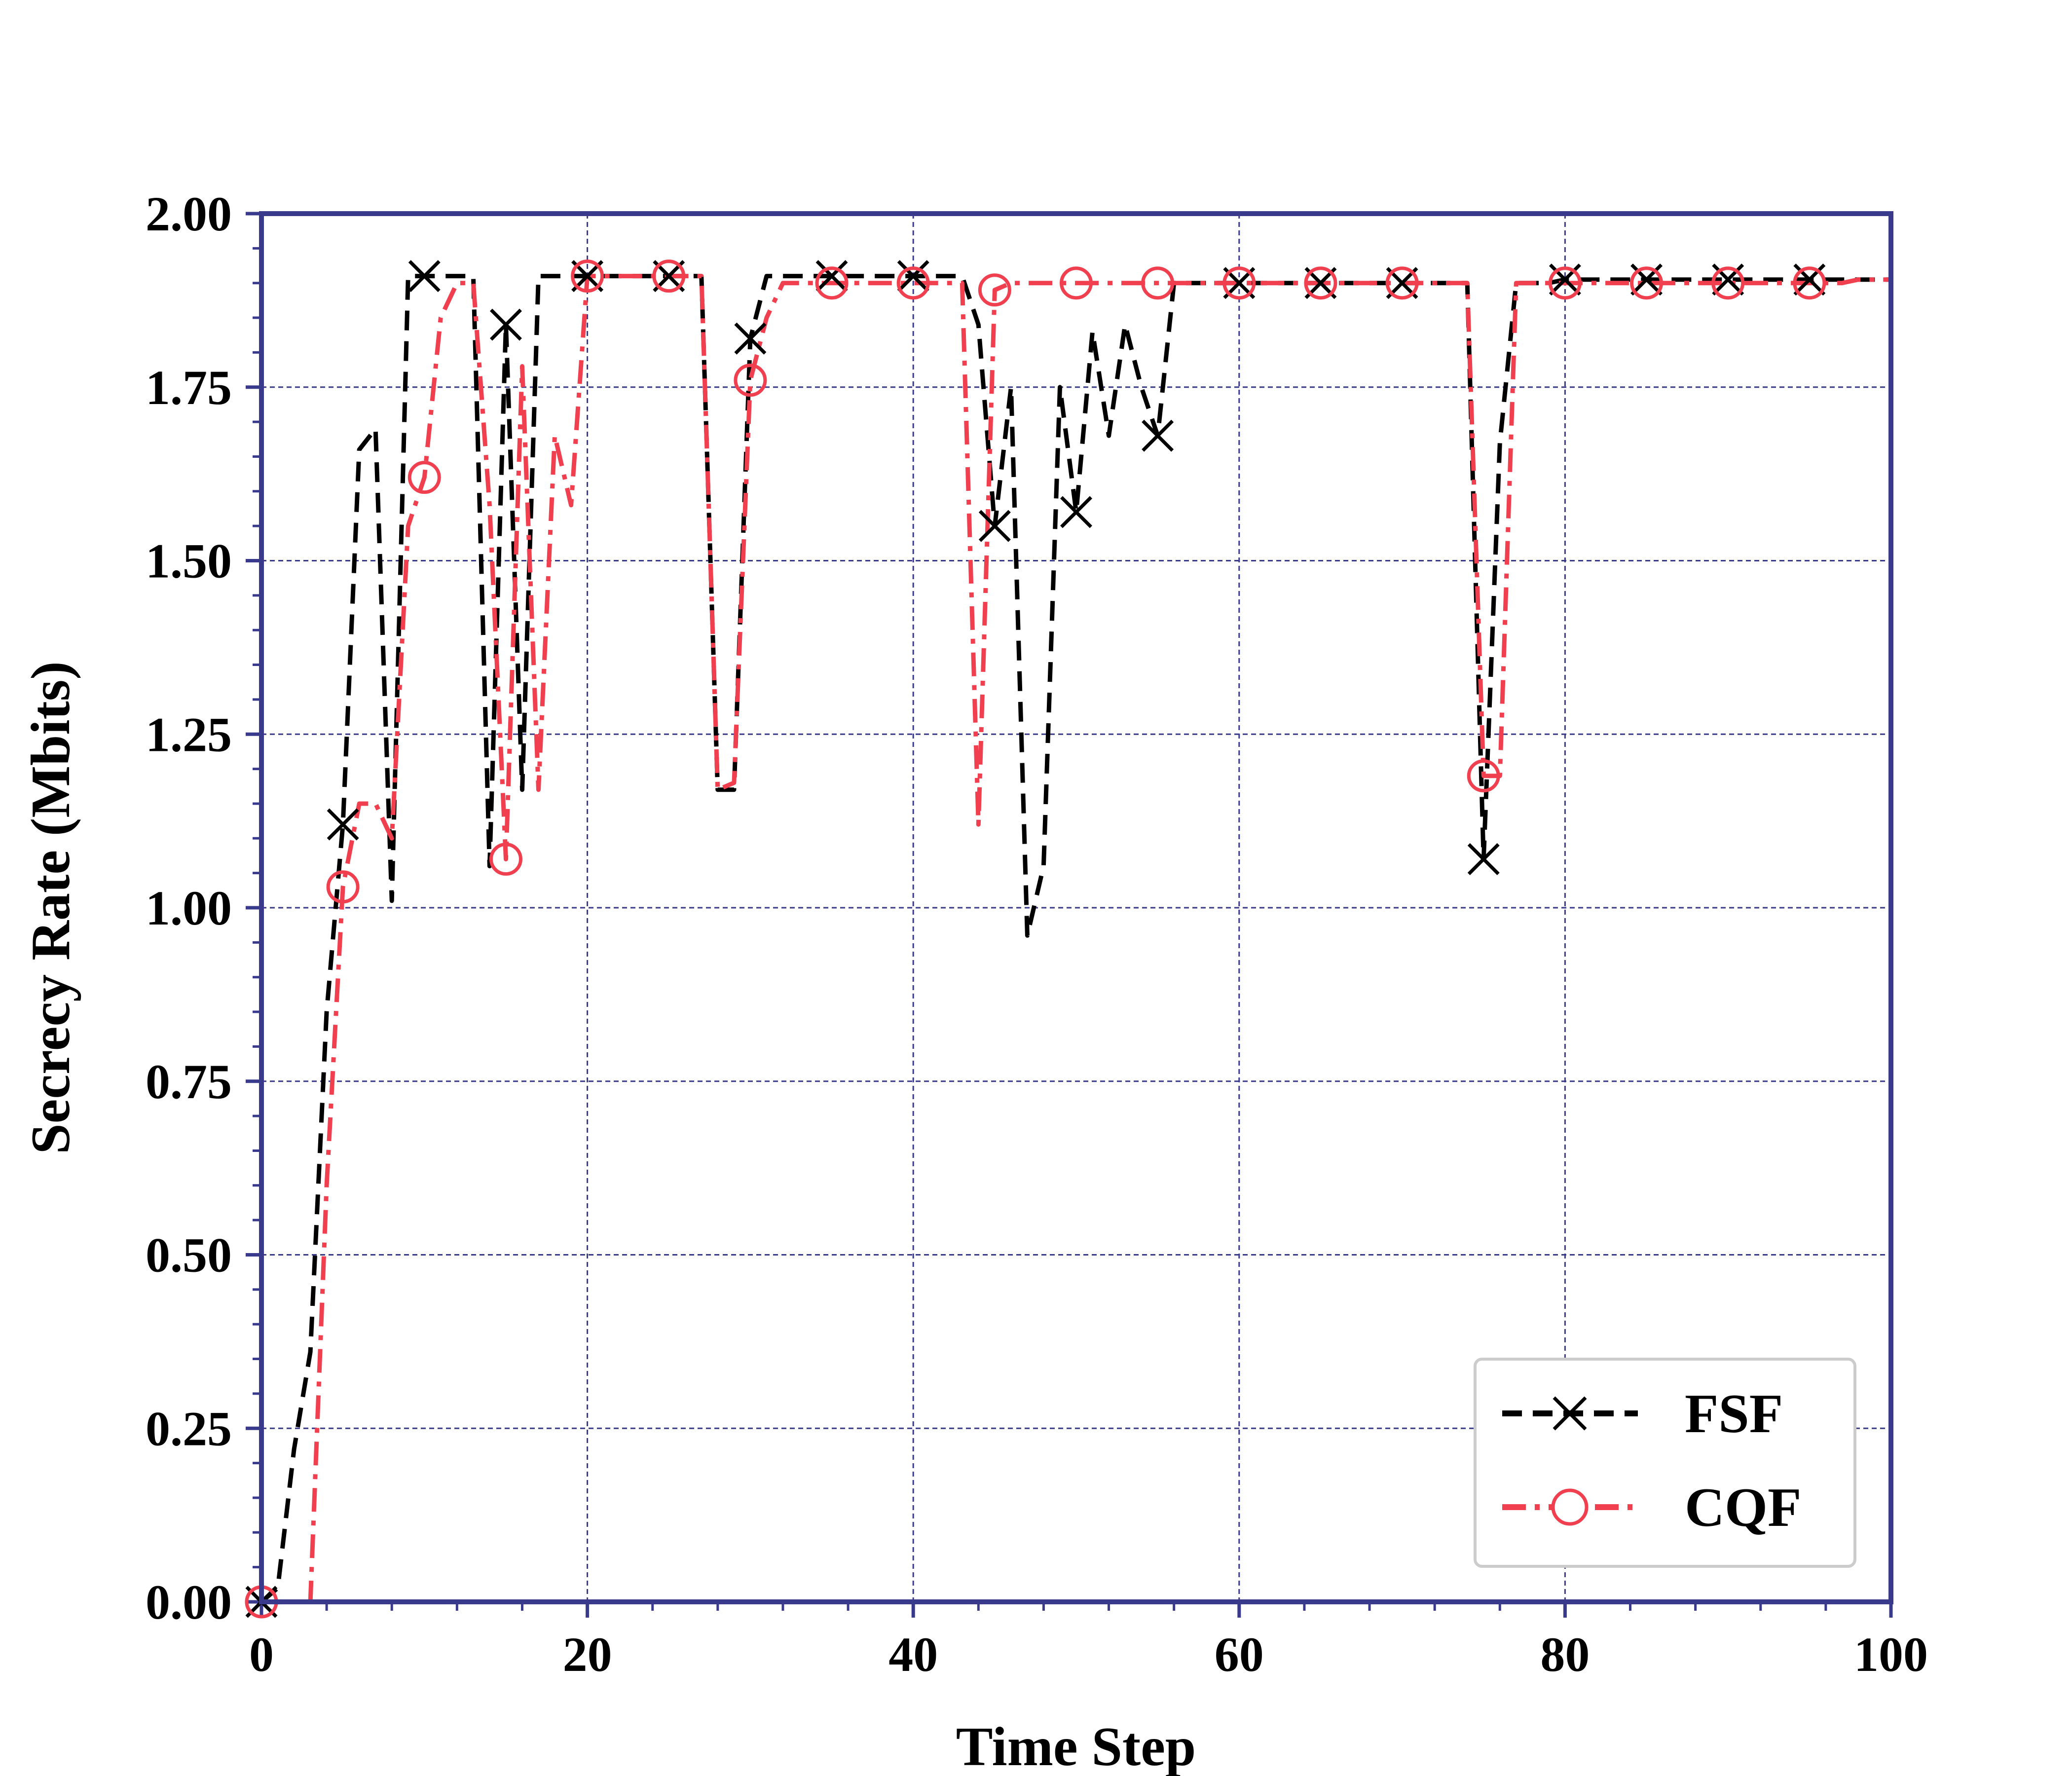 The width and height of the screenshot is (2072, 1776). I want to click on y-tick-label: 1.75, so click(189, 388).